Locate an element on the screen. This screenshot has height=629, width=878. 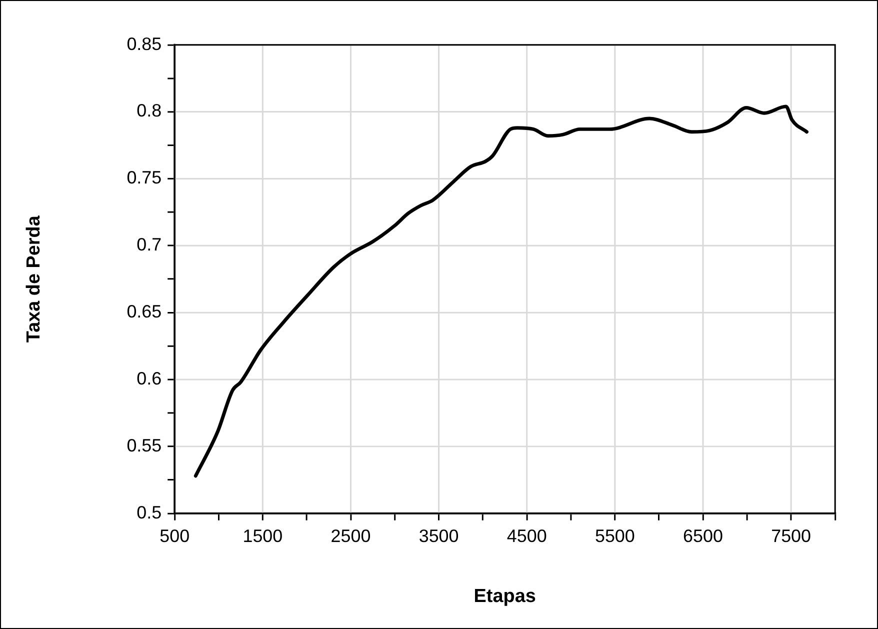
y-tick-label: 0.6 is located at coordinates (149, 378).